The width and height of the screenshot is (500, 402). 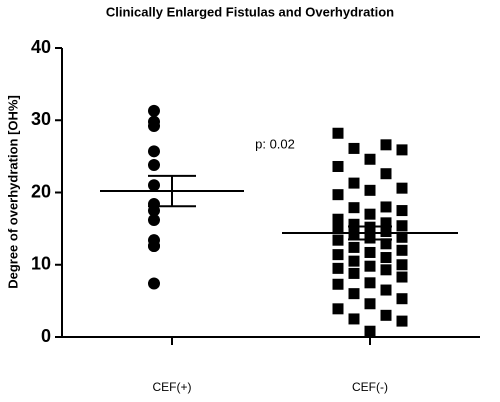 What do you see at coordinates (172, 387) in the screenshot?
I see `x-tick-label: CEF(+)` at bounding box center [172, 387].